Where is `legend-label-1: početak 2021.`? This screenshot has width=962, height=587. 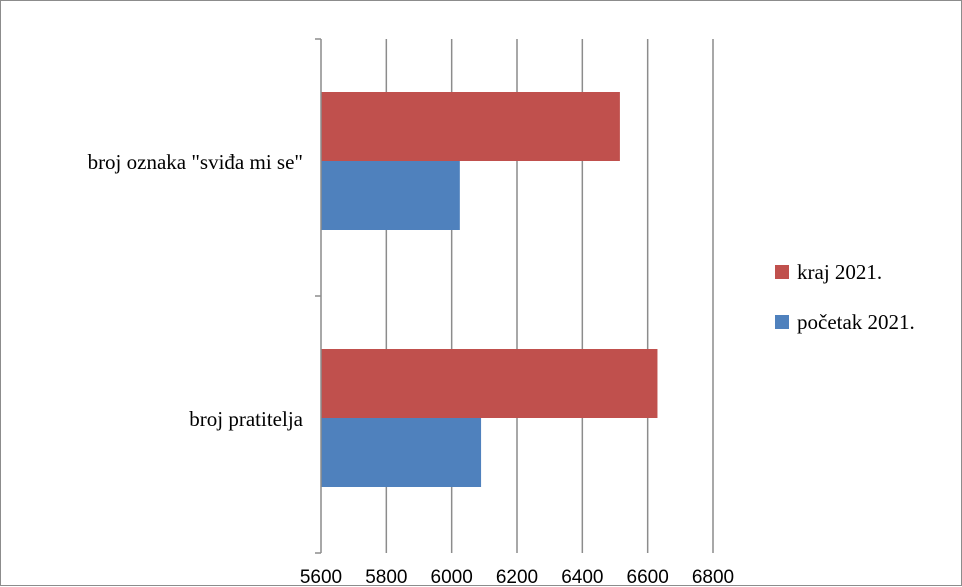
legend-label-1: početak 2021. is located at coordinates (856, 322).